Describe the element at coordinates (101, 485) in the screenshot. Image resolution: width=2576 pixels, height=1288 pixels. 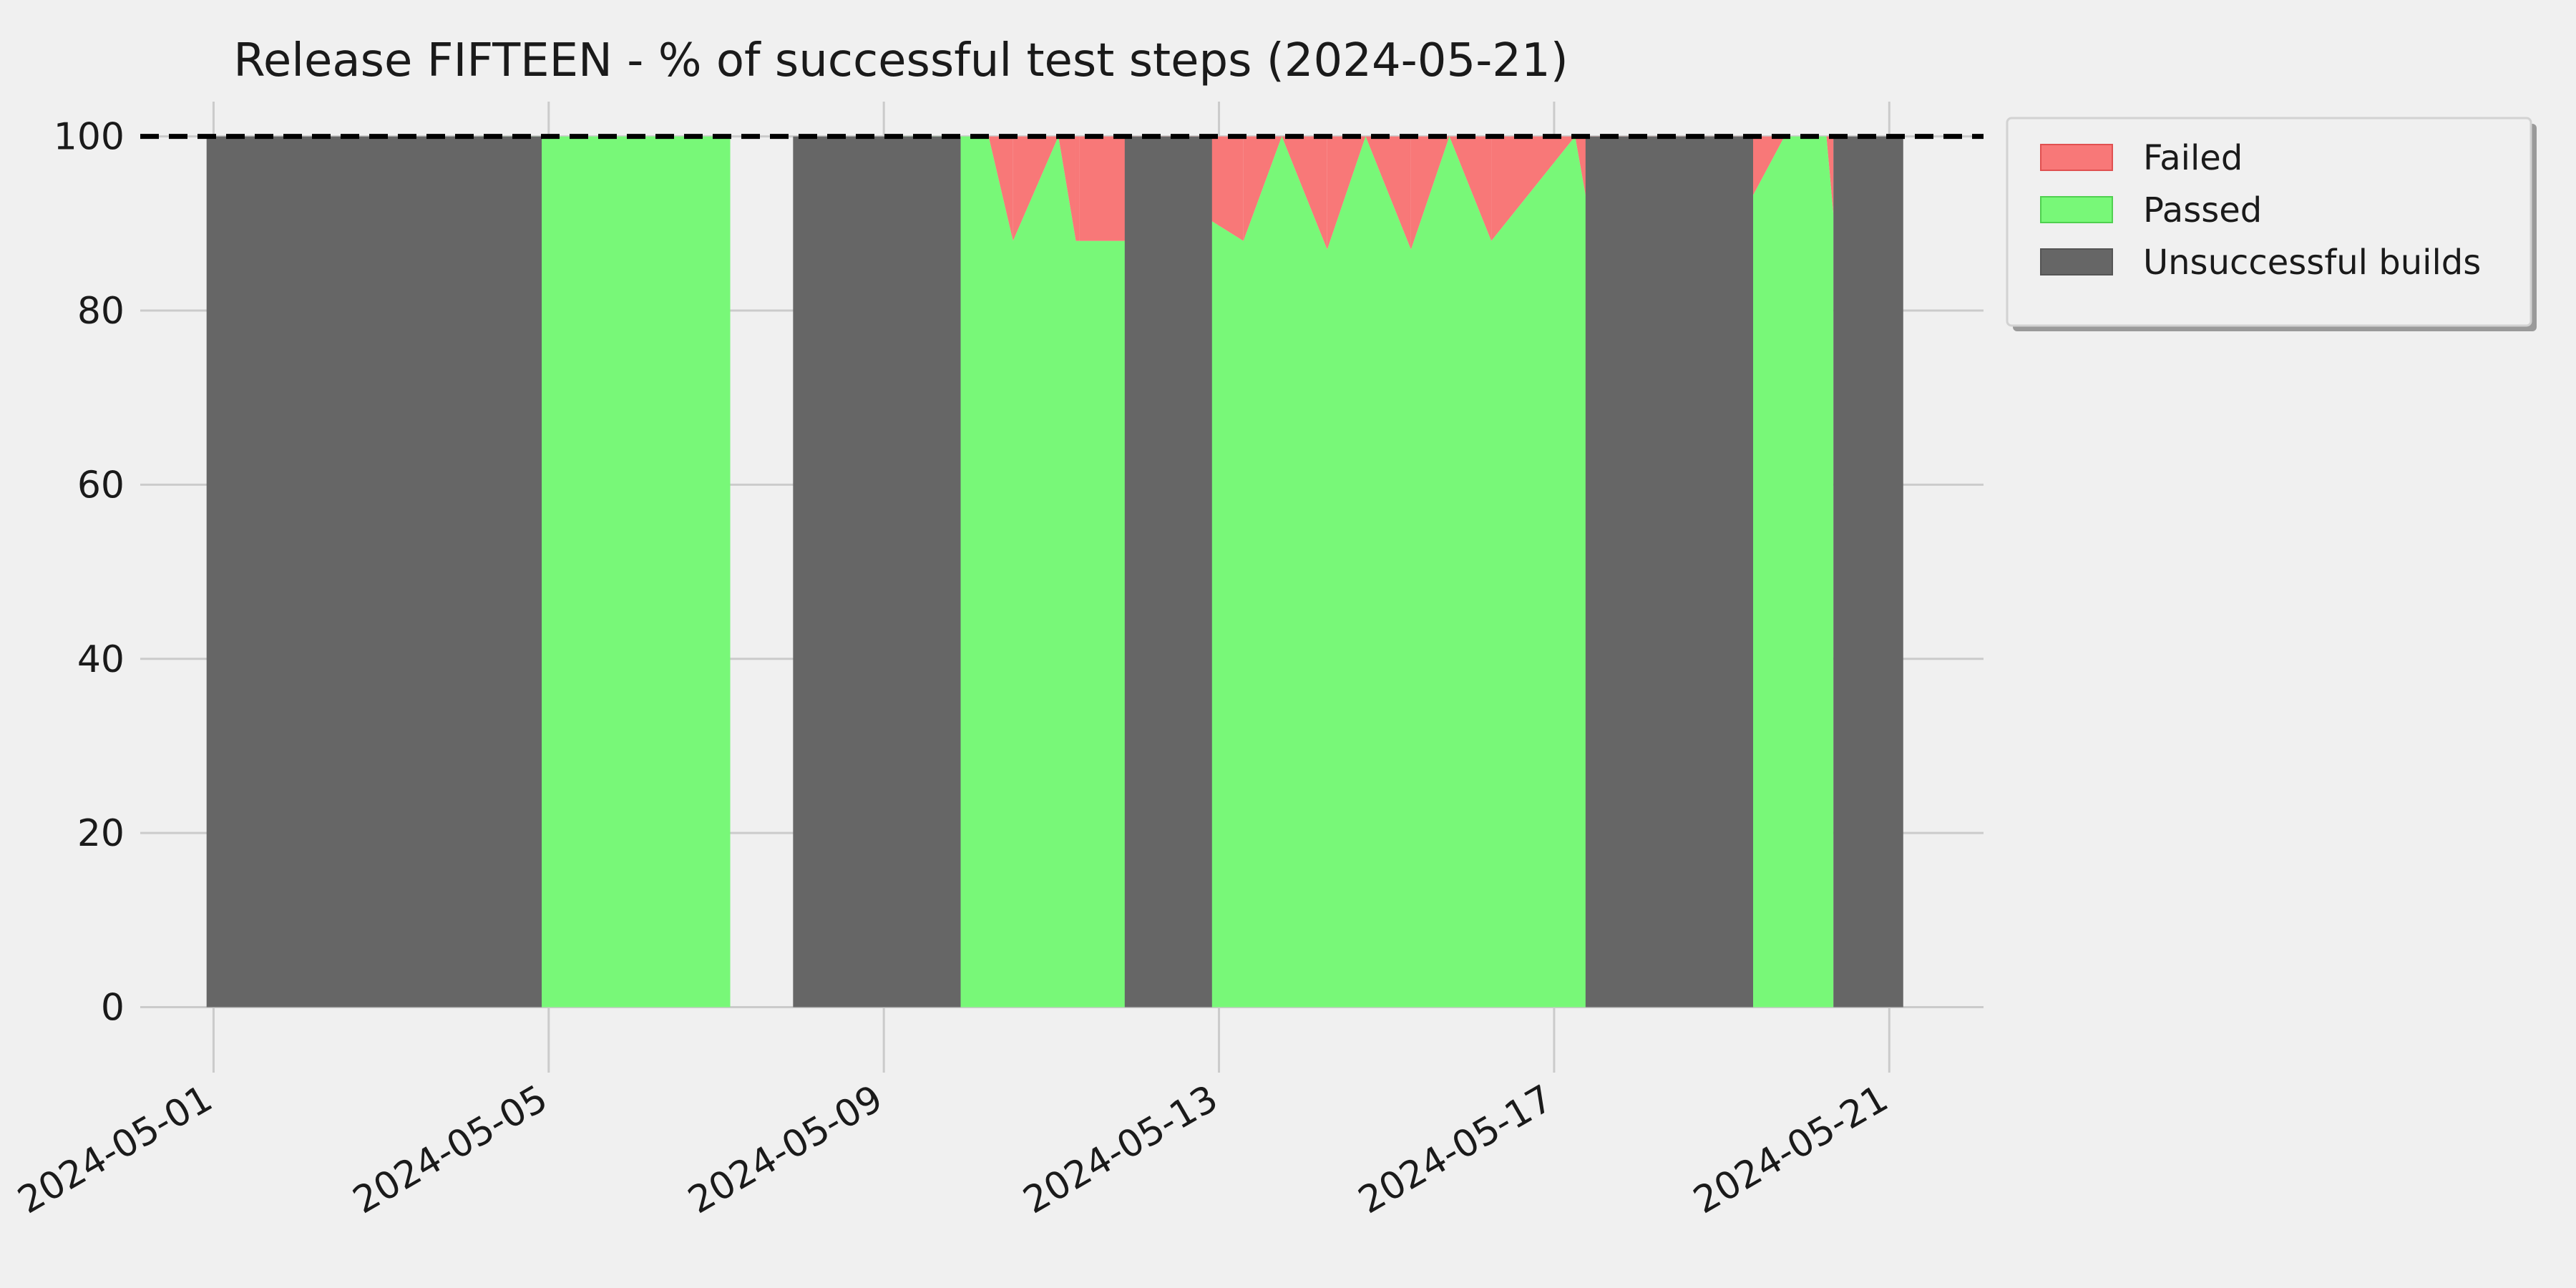
I see `y-tick-label: 60` at that location.